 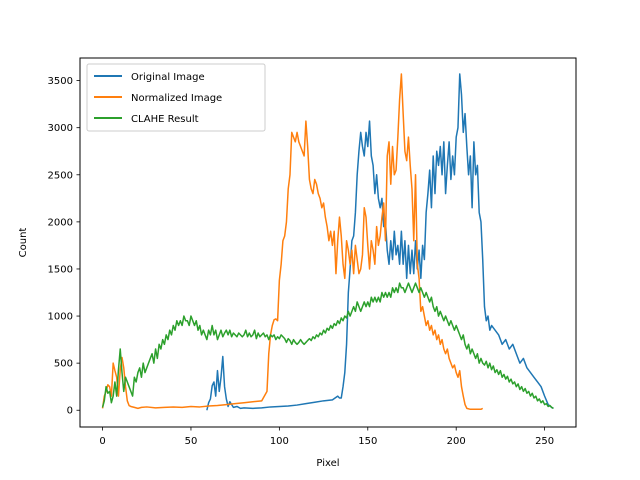 I want to click on legend-label-clahe: CLAHE Result, so click(x=165, y=119).